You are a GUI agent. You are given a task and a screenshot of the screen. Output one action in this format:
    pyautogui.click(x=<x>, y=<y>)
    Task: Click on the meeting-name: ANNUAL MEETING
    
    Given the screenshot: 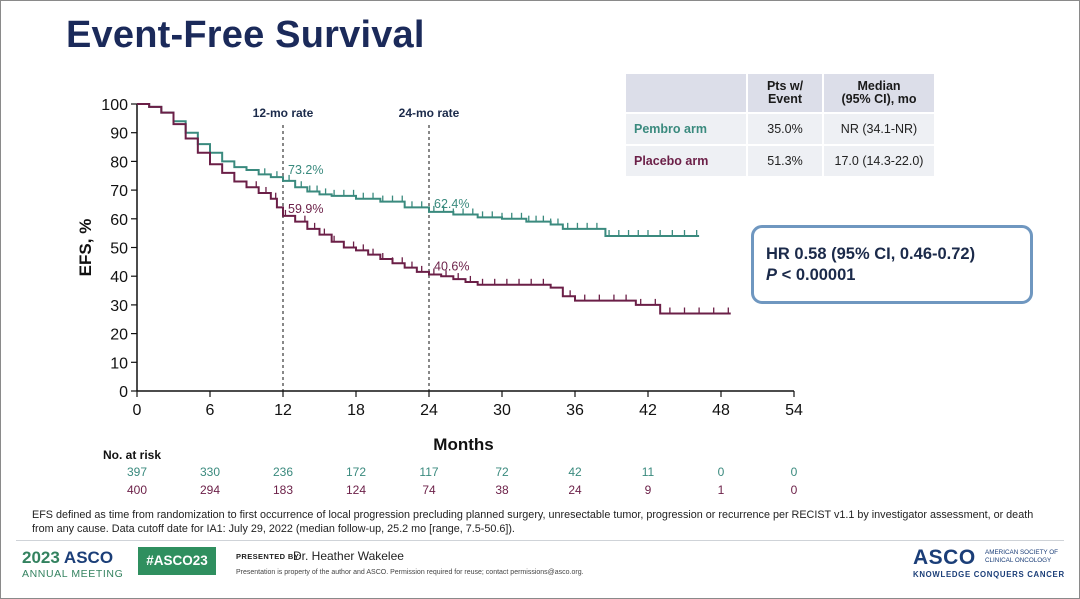 What is the action you would take?
    pyautogui.click(x=73, y=574)
    